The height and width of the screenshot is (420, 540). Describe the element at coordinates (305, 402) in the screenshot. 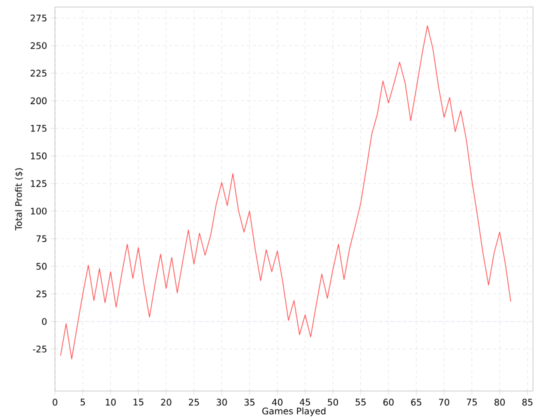

I see `x-tick-label: 45` at that location.